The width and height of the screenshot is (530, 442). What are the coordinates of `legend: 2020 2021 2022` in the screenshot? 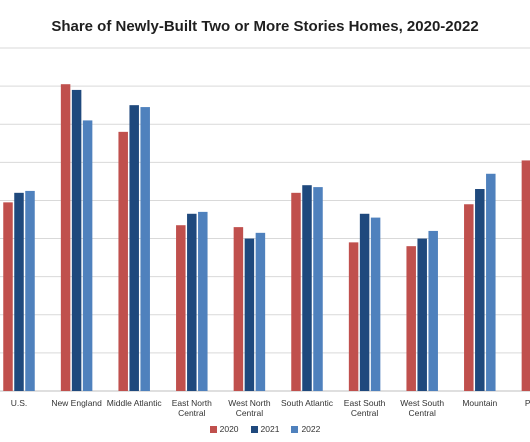 It's located at (265, 429).